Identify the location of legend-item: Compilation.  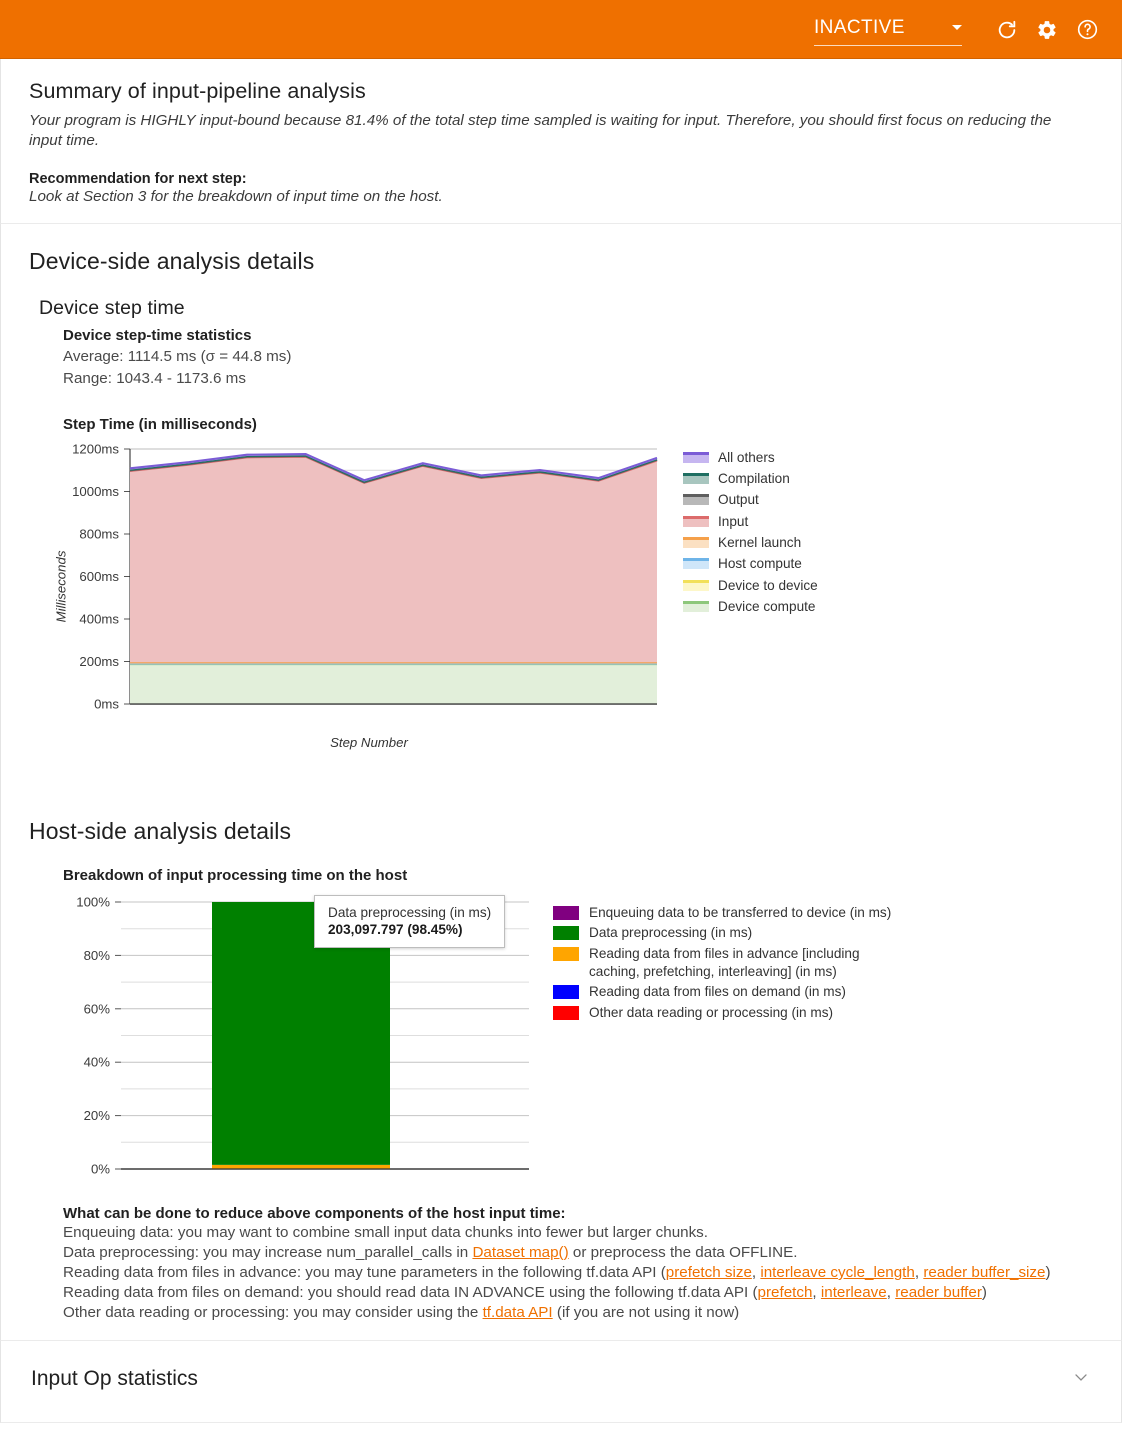
(750, 478).